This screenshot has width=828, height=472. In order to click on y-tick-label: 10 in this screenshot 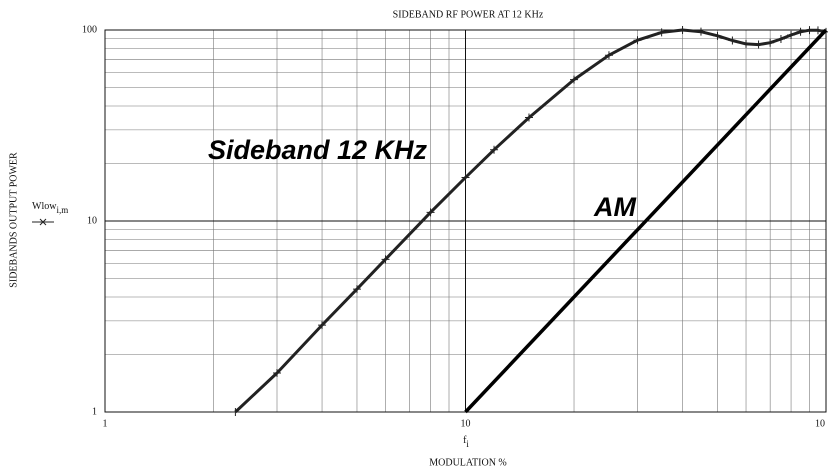, I will do `click(92, 220)`.